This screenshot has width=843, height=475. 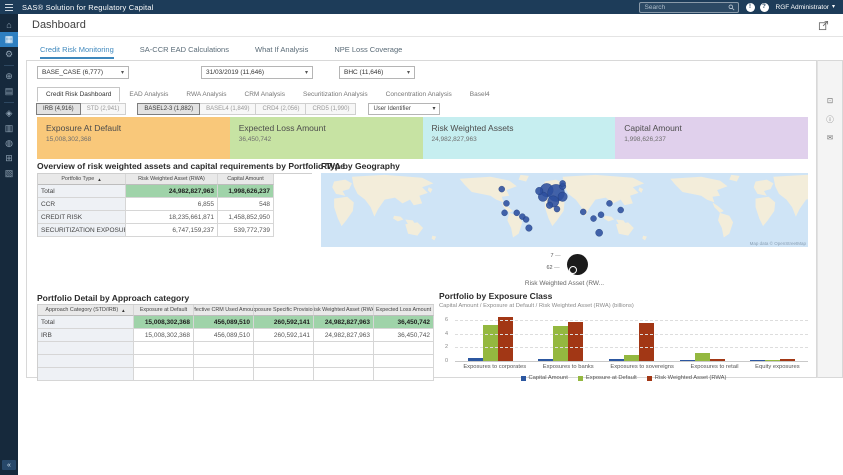 I want to click on maximize-icon: ⊡, so click(x=830, y=100).